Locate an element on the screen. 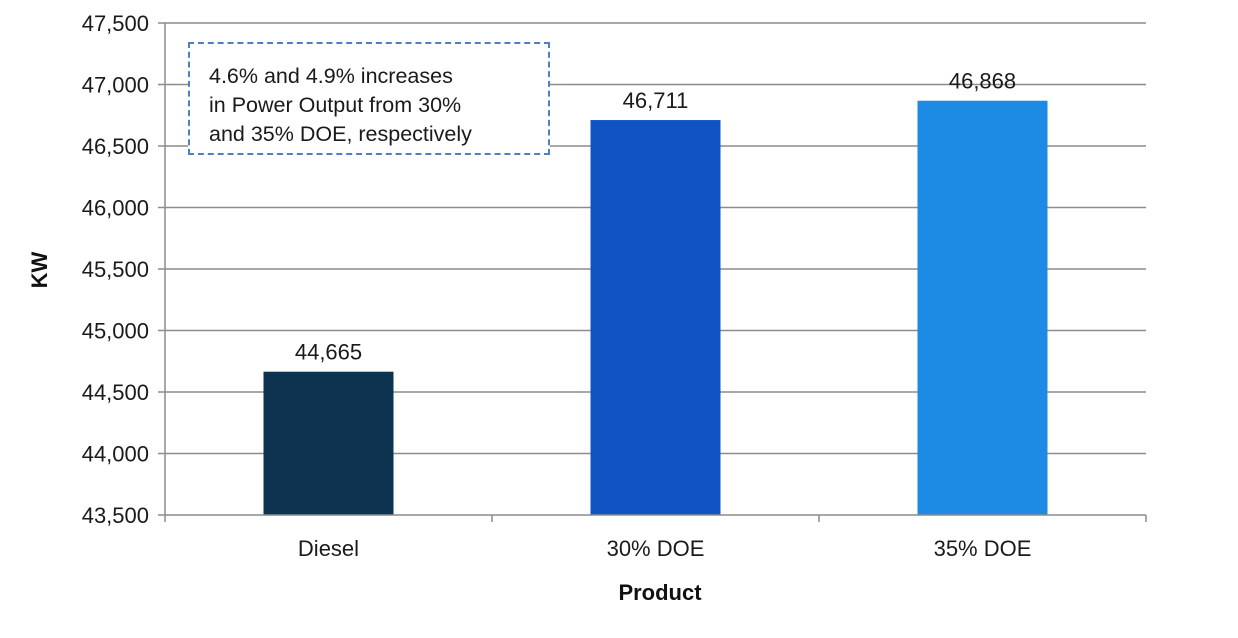 The width and height of the screenshot is (1238, 638). x-axis: Diesel 30% DOE 35% DOE is located at coordinates (655, 537).